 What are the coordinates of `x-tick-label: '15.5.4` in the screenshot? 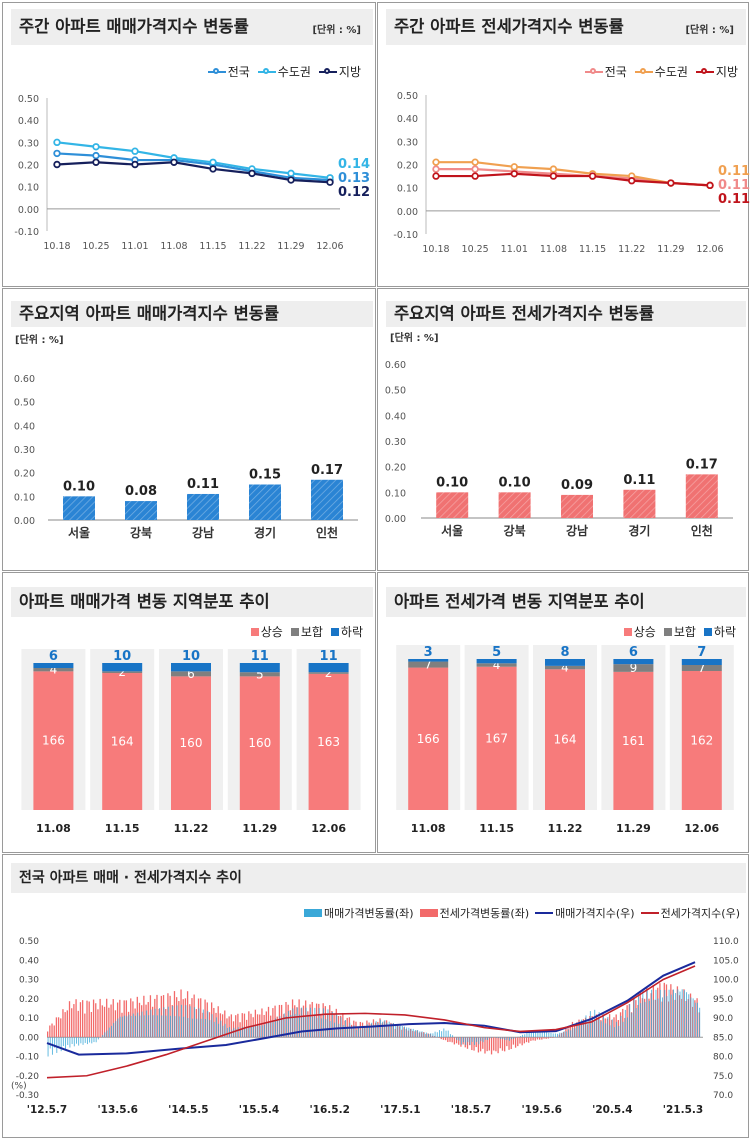 It's located at (259, 1110).